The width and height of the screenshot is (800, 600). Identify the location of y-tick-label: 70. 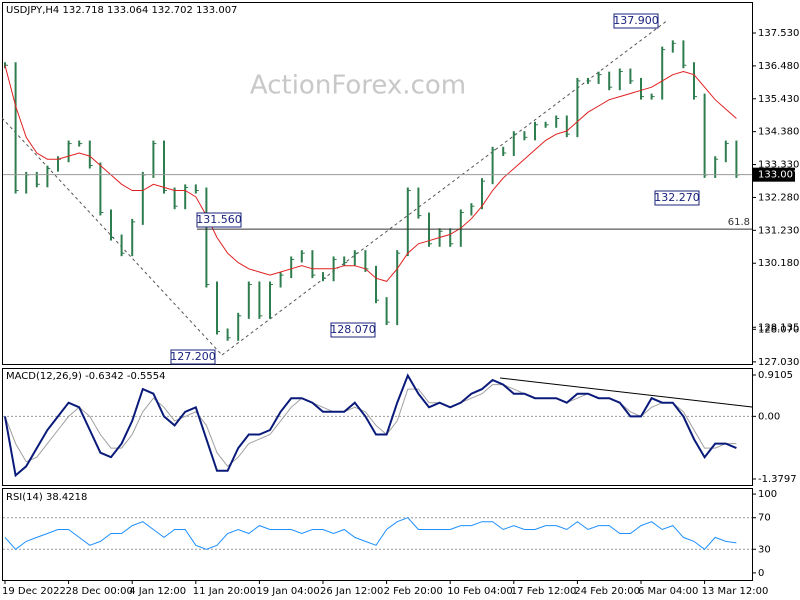
(764, 518).